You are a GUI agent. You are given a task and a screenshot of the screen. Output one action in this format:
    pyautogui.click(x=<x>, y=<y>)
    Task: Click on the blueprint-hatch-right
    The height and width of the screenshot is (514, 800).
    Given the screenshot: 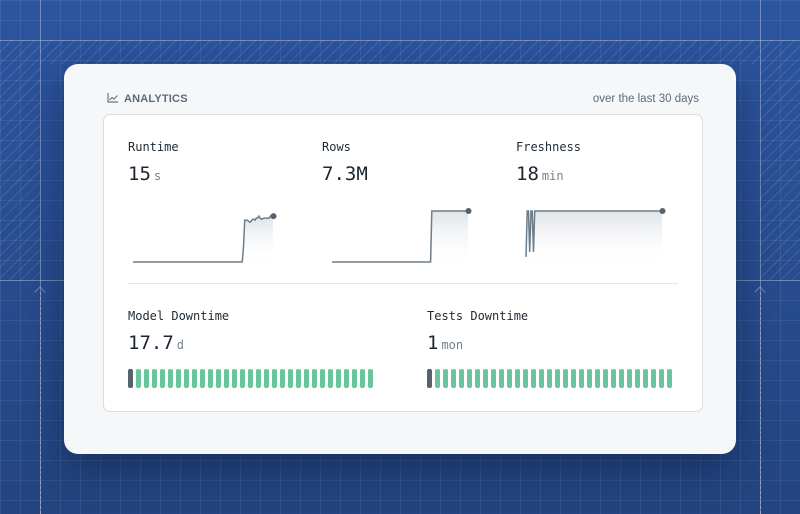 What is the action you would take?
    pyautogui.click(x=780, y=160)
    